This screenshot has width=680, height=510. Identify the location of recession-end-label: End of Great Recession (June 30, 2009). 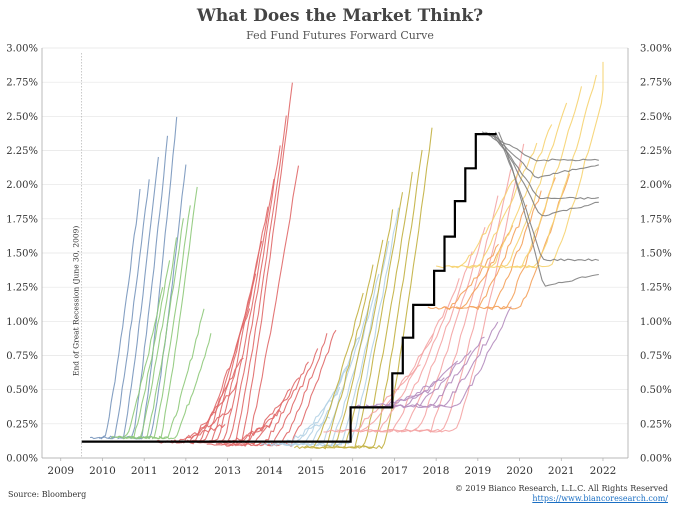
(76, 301).